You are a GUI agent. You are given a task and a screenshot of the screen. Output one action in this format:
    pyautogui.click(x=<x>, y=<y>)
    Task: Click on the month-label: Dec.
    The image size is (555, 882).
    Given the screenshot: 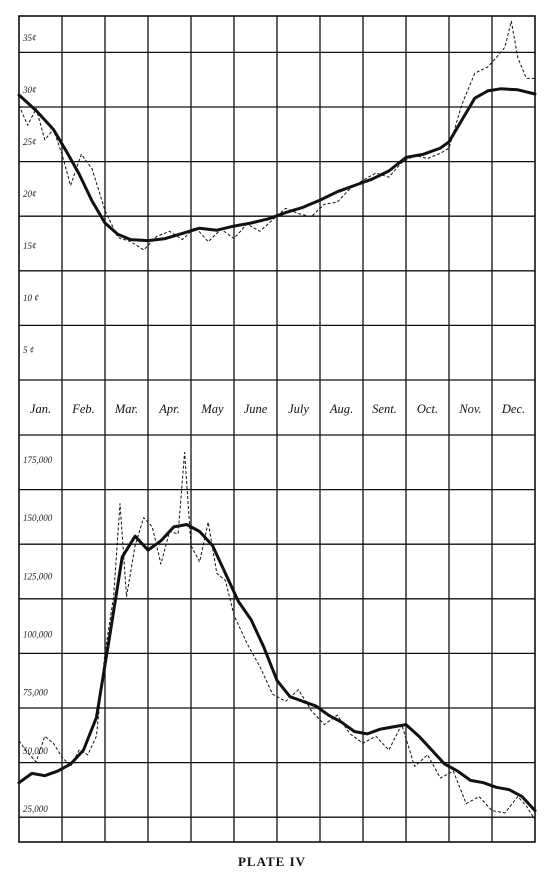 What is the action you would take?
    pyautogui.click(x=513, y=409)
    